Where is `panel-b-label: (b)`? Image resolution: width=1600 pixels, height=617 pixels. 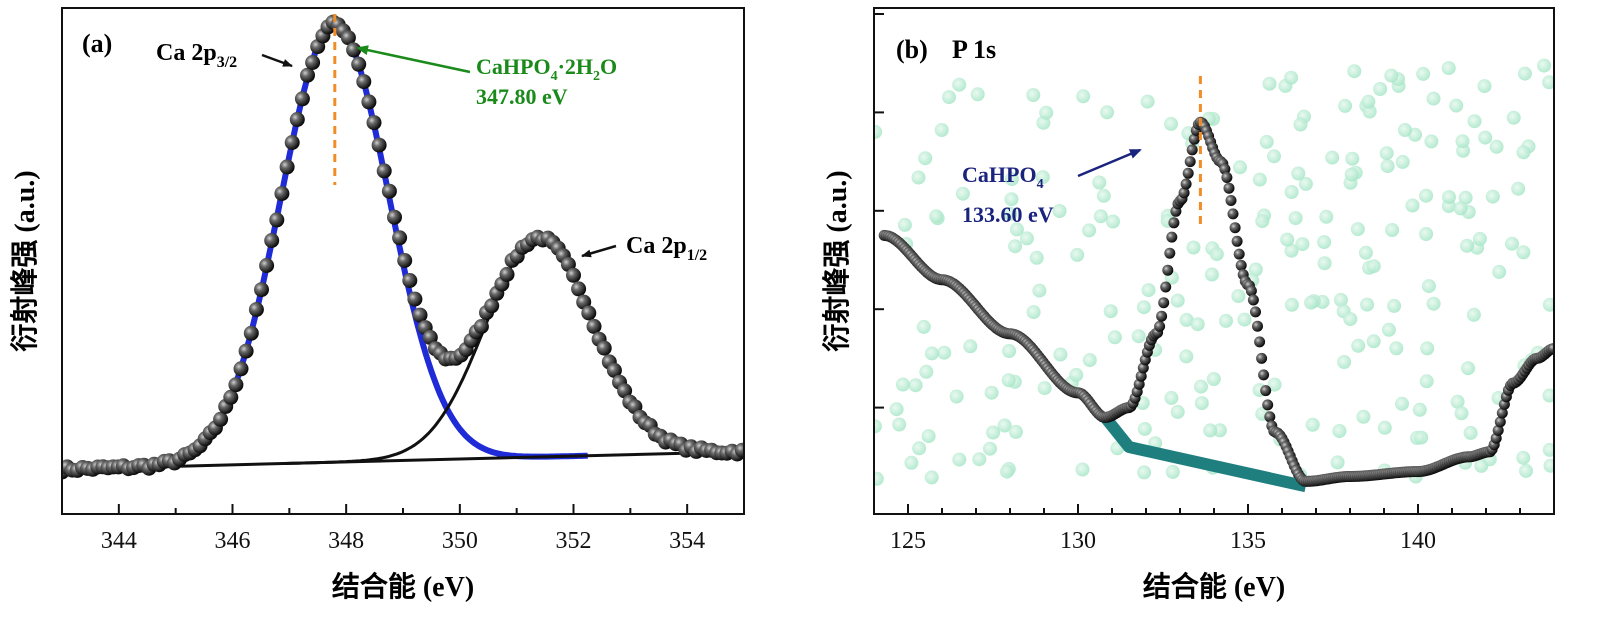 panel-b-label: (b) is located at coordinates (912, 49).